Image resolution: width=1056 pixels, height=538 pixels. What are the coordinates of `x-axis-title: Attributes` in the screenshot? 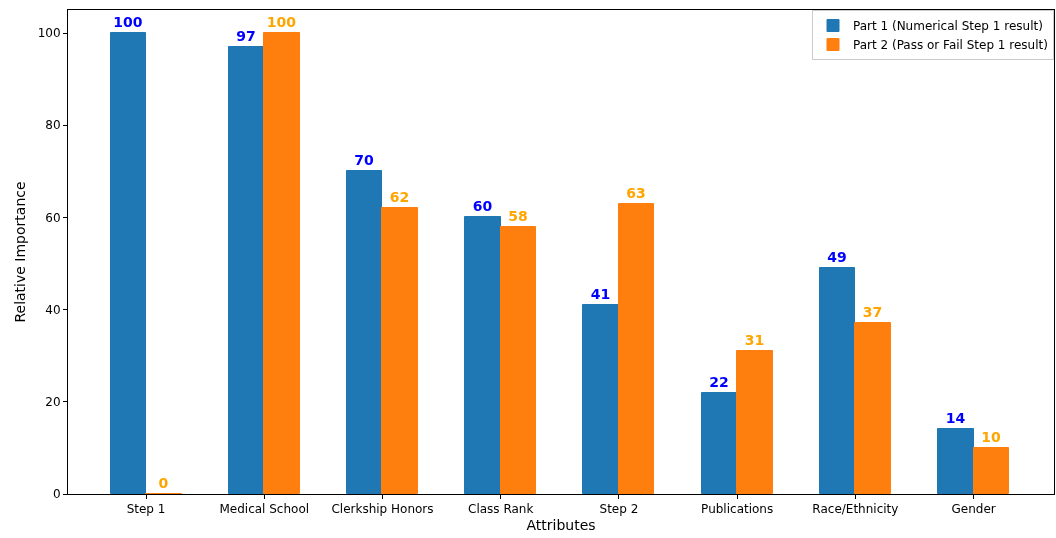 It's located at (561, 524).